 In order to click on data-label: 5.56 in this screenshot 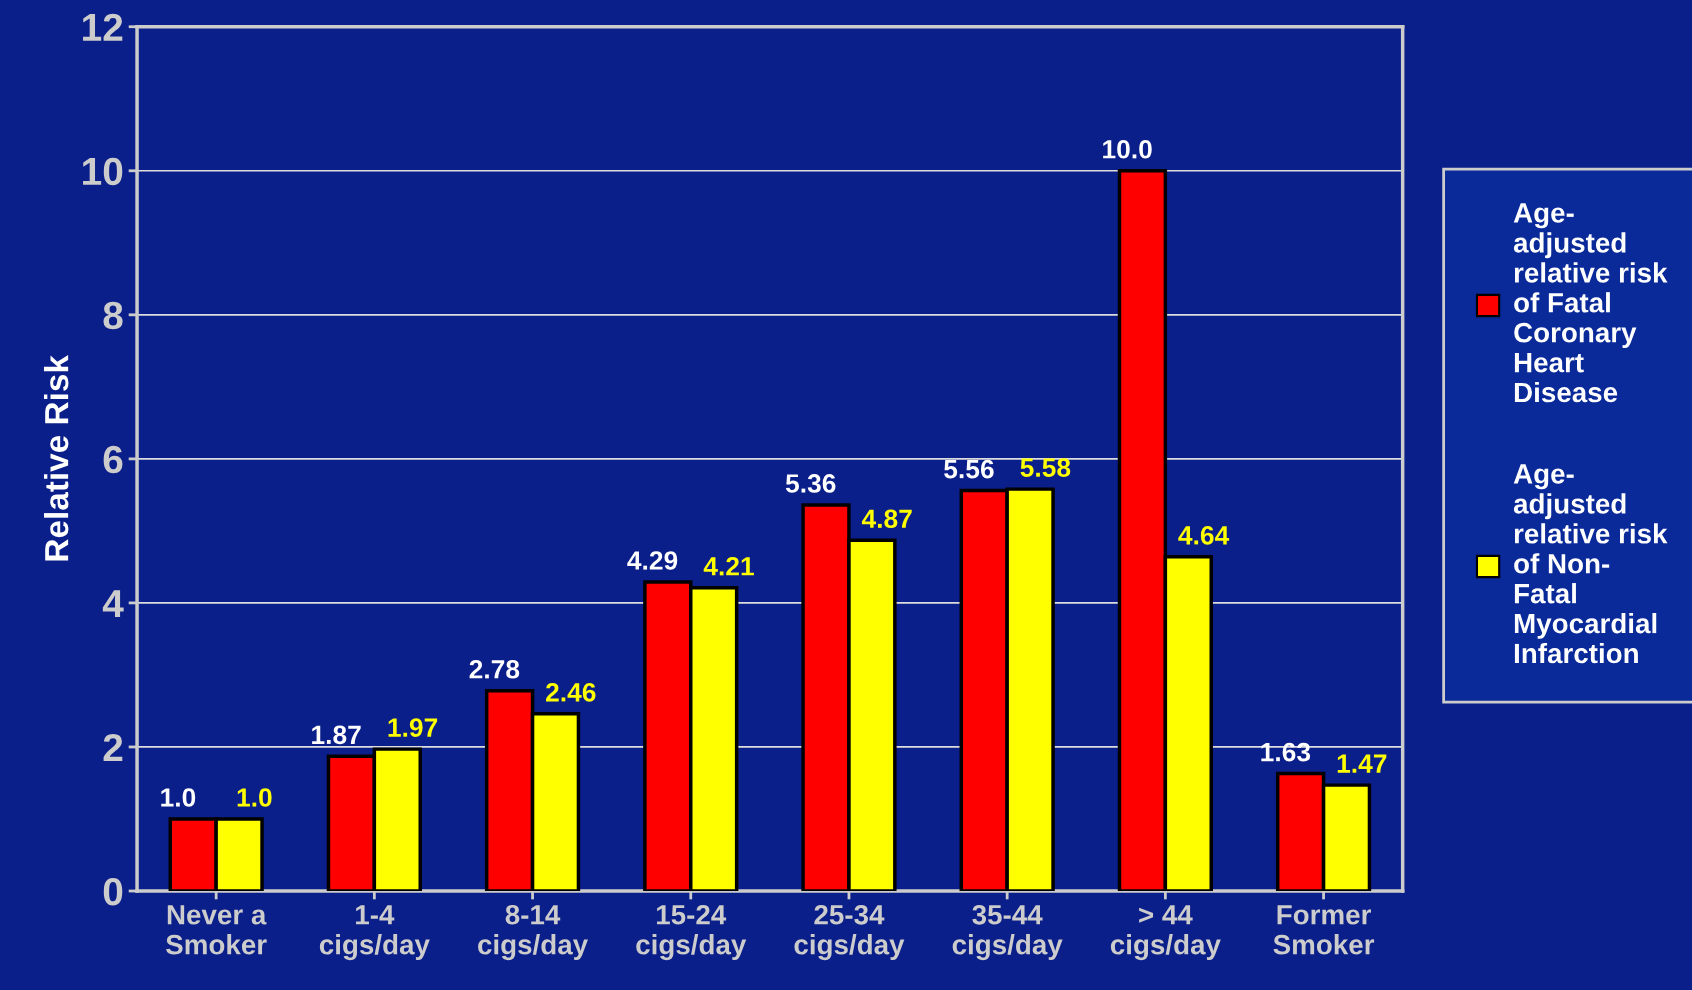, I will do `click(969, 469)`.